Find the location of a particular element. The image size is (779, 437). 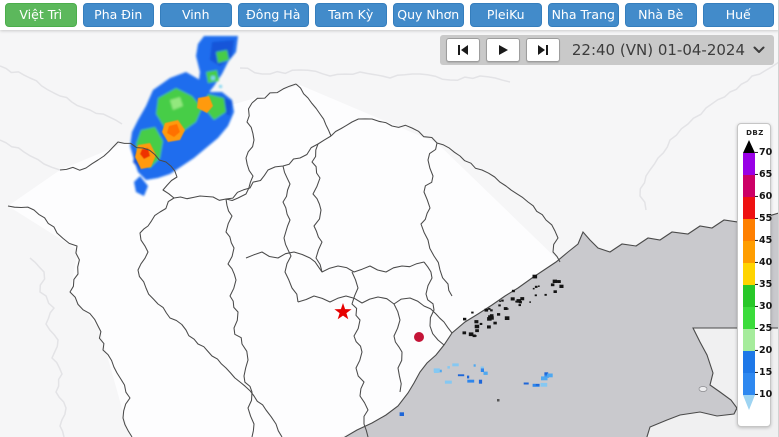

radar-echo-cores is located at coordinates (174, 132).